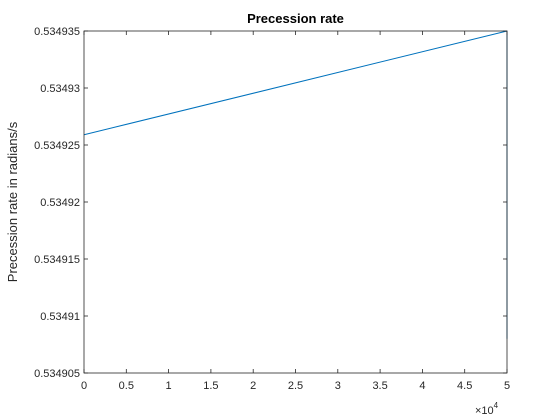 The image size is (560, 420). Describe the element at coordinates (60, 89) in the screenshot. I see `y-tick-label: 0.53493` at that location.